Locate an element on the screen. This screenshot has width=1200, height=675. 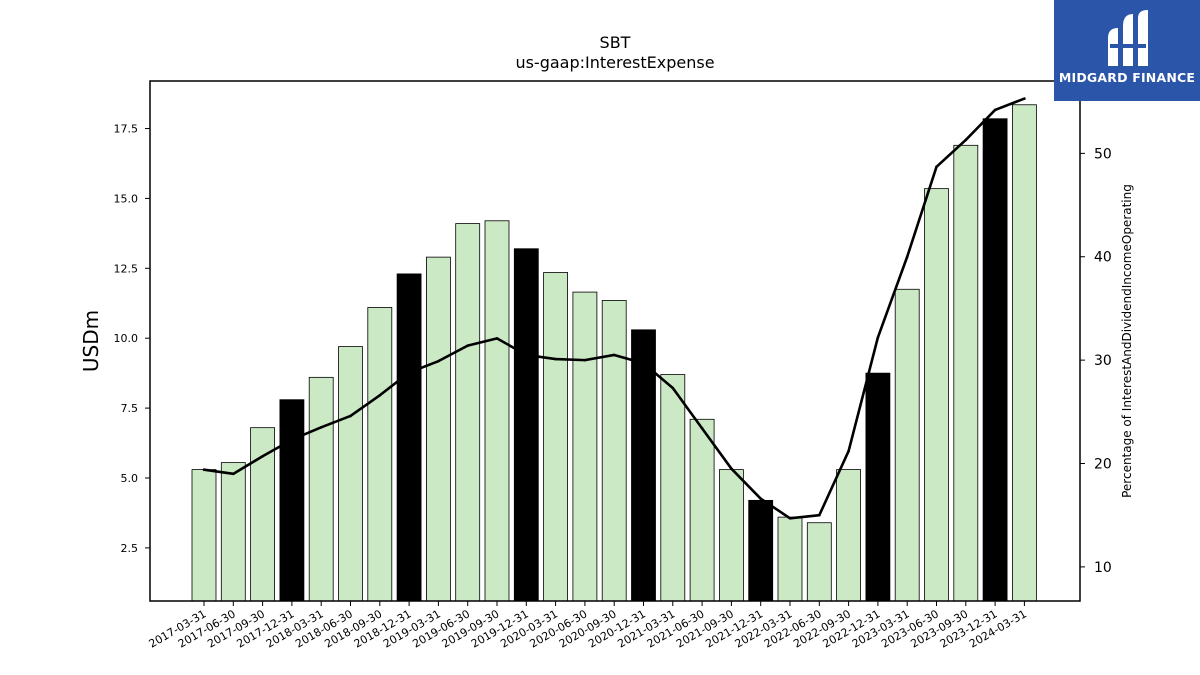
y-tick-label: 15.0 is located at coordinates (126, 198).